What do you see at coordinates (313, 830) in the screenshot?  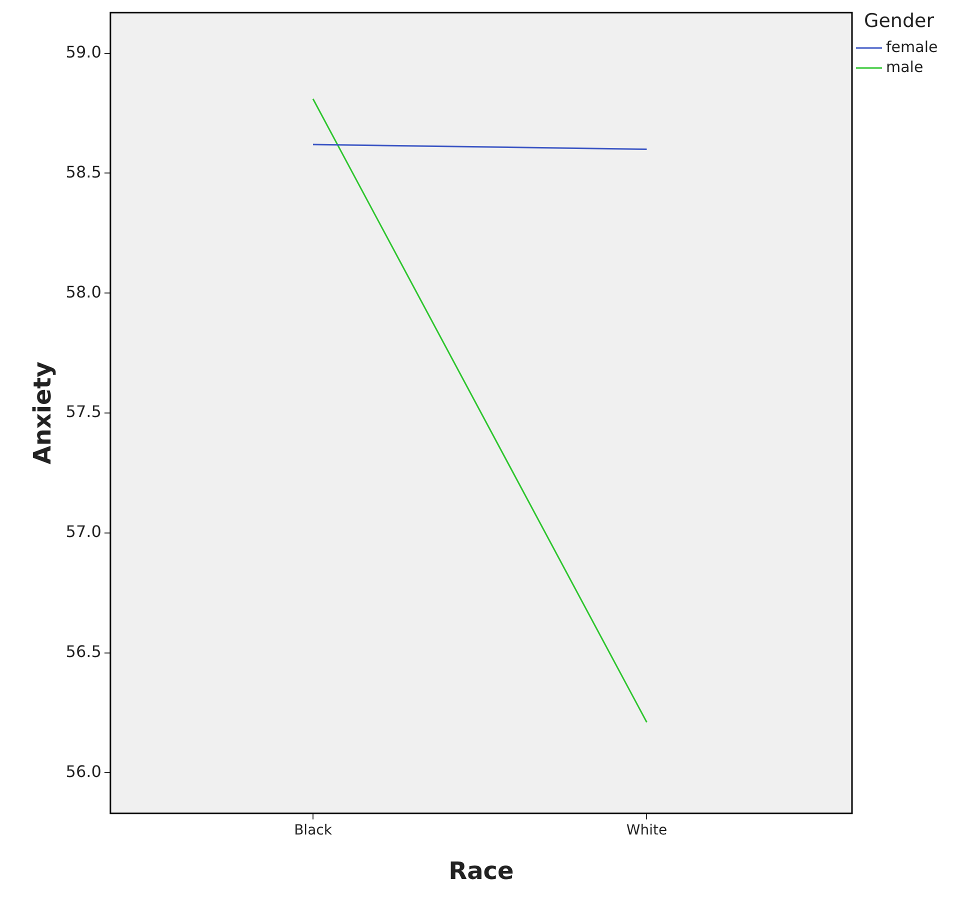 I see `x-tick-label: Black` at bounding box center [313, 830].